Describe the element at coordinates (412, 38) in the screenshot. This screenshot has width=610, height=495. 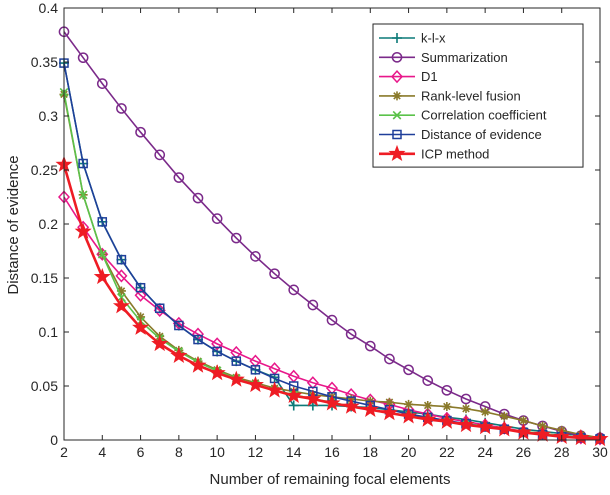
I see `legend-item: k-l-x` at that location.